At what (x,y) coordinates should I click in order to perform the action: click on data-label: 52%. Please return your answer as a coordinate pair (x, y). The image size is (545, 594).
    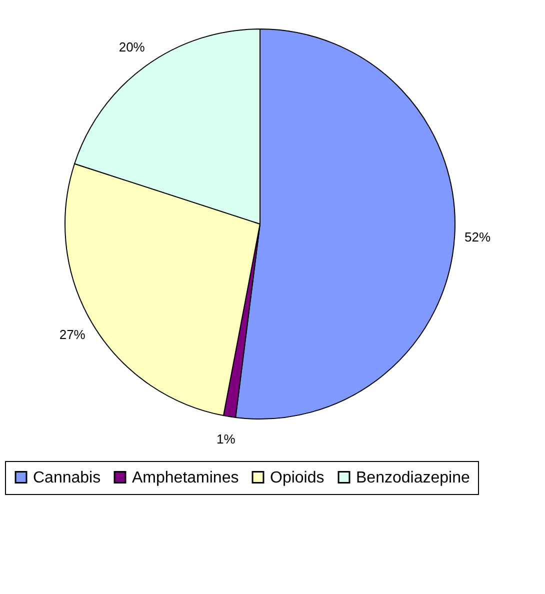
    Looking at the image, I should click on (478, 237).